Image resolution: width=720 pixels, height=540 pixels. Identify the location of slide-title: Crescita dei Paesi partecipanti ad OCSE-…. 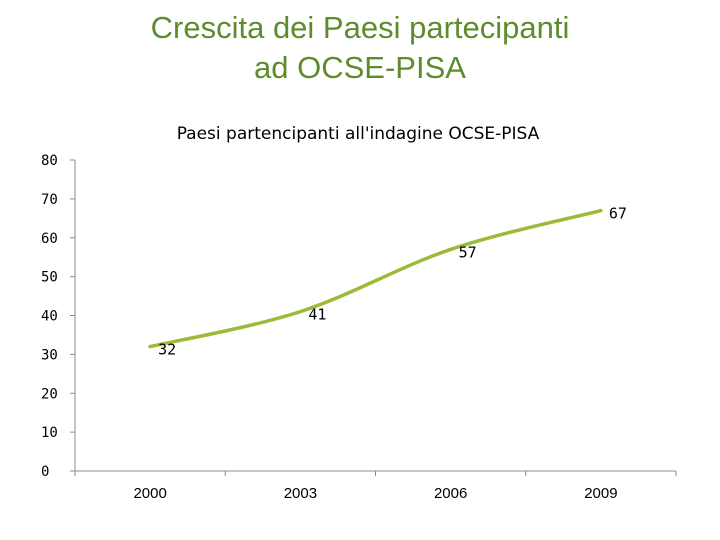
(360, 48).